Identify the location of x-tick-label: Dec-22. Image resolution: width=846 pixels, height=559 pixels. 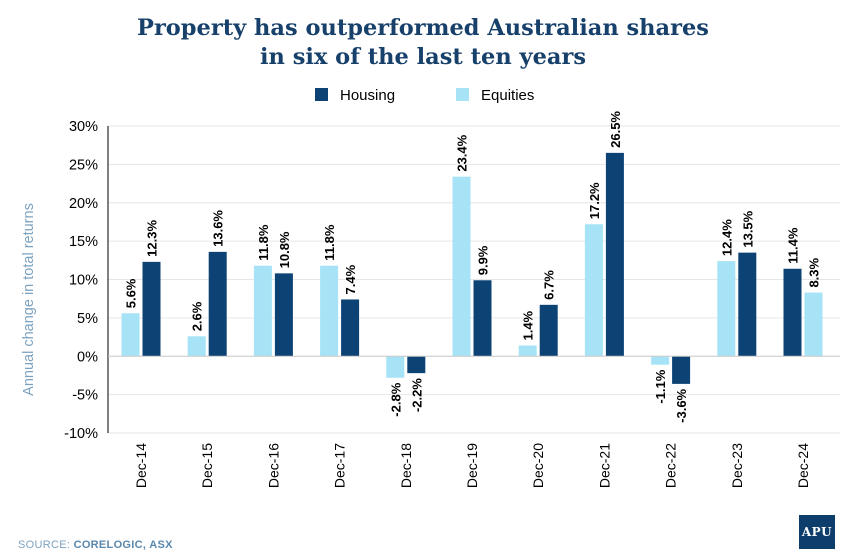
(671, 465).